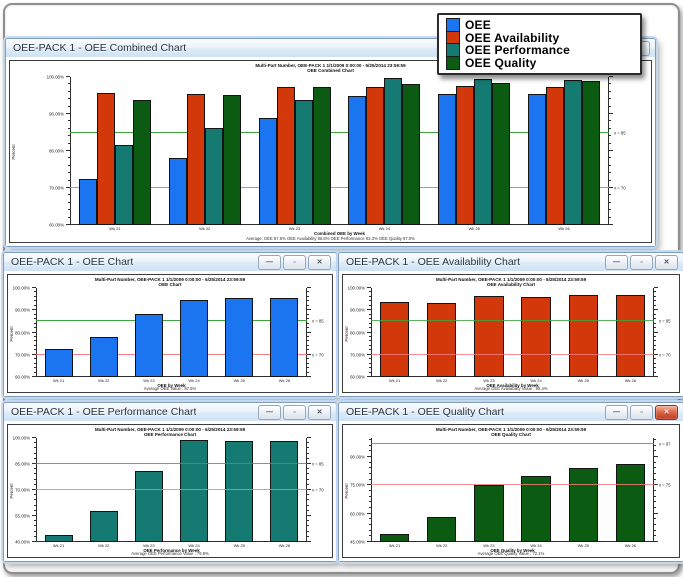  I want to click on x-axis-line, so click(512, 376).